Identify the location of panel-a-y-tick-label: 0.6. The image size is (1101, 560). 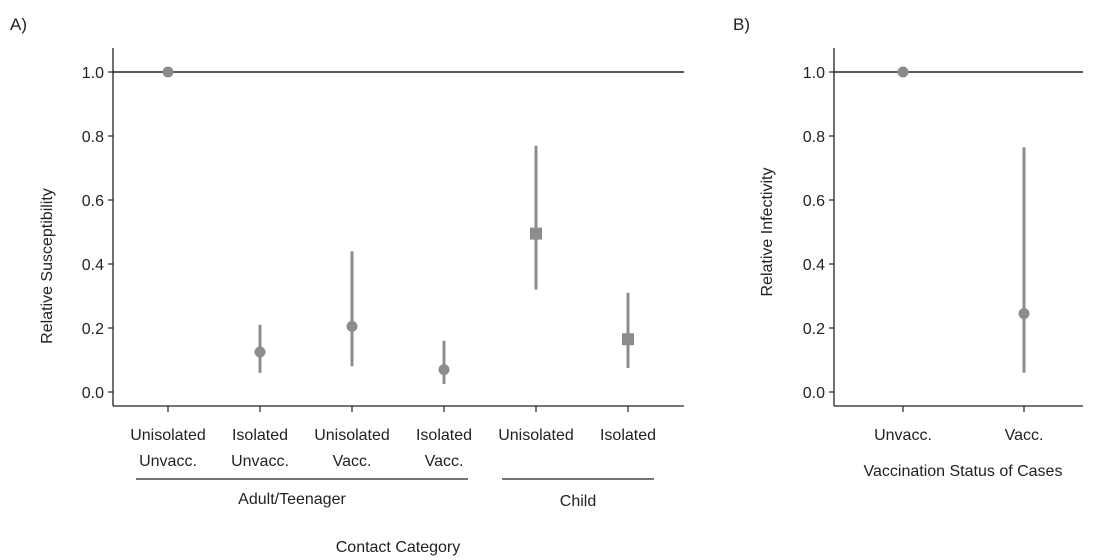
(93, 201).